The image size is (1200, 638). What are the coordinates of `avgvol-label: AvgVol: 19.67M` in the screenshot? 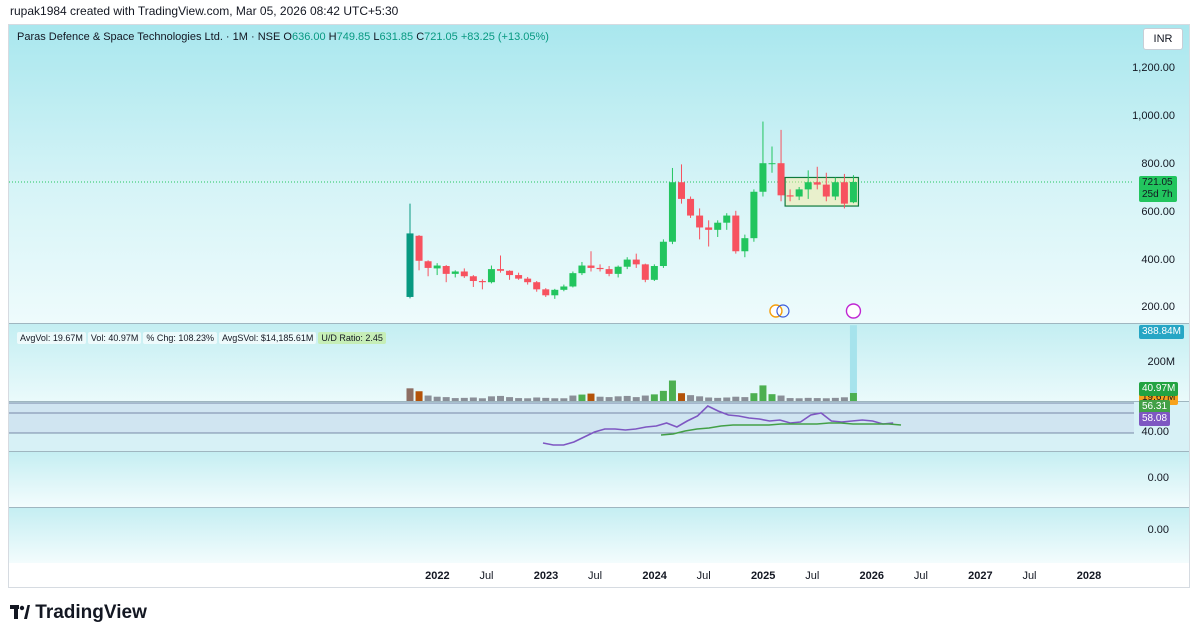 It's located at (51, 338).